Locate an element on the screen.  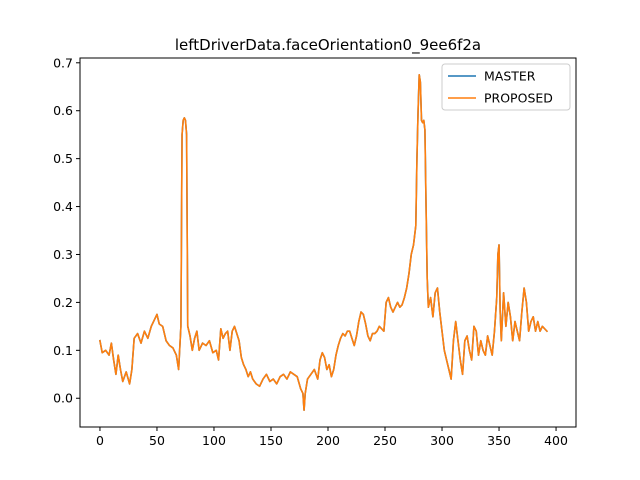
y-tick-label: 0.0 is located at coordinates (63, 398).